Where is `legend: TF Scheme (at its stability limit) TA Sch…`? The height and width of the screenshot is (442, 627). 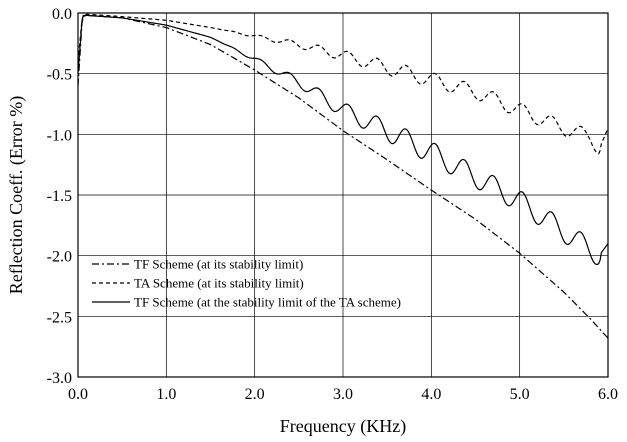
legend: TF Scheme (at its stability limit) TA Sch… is located at coordinates (246, 283).